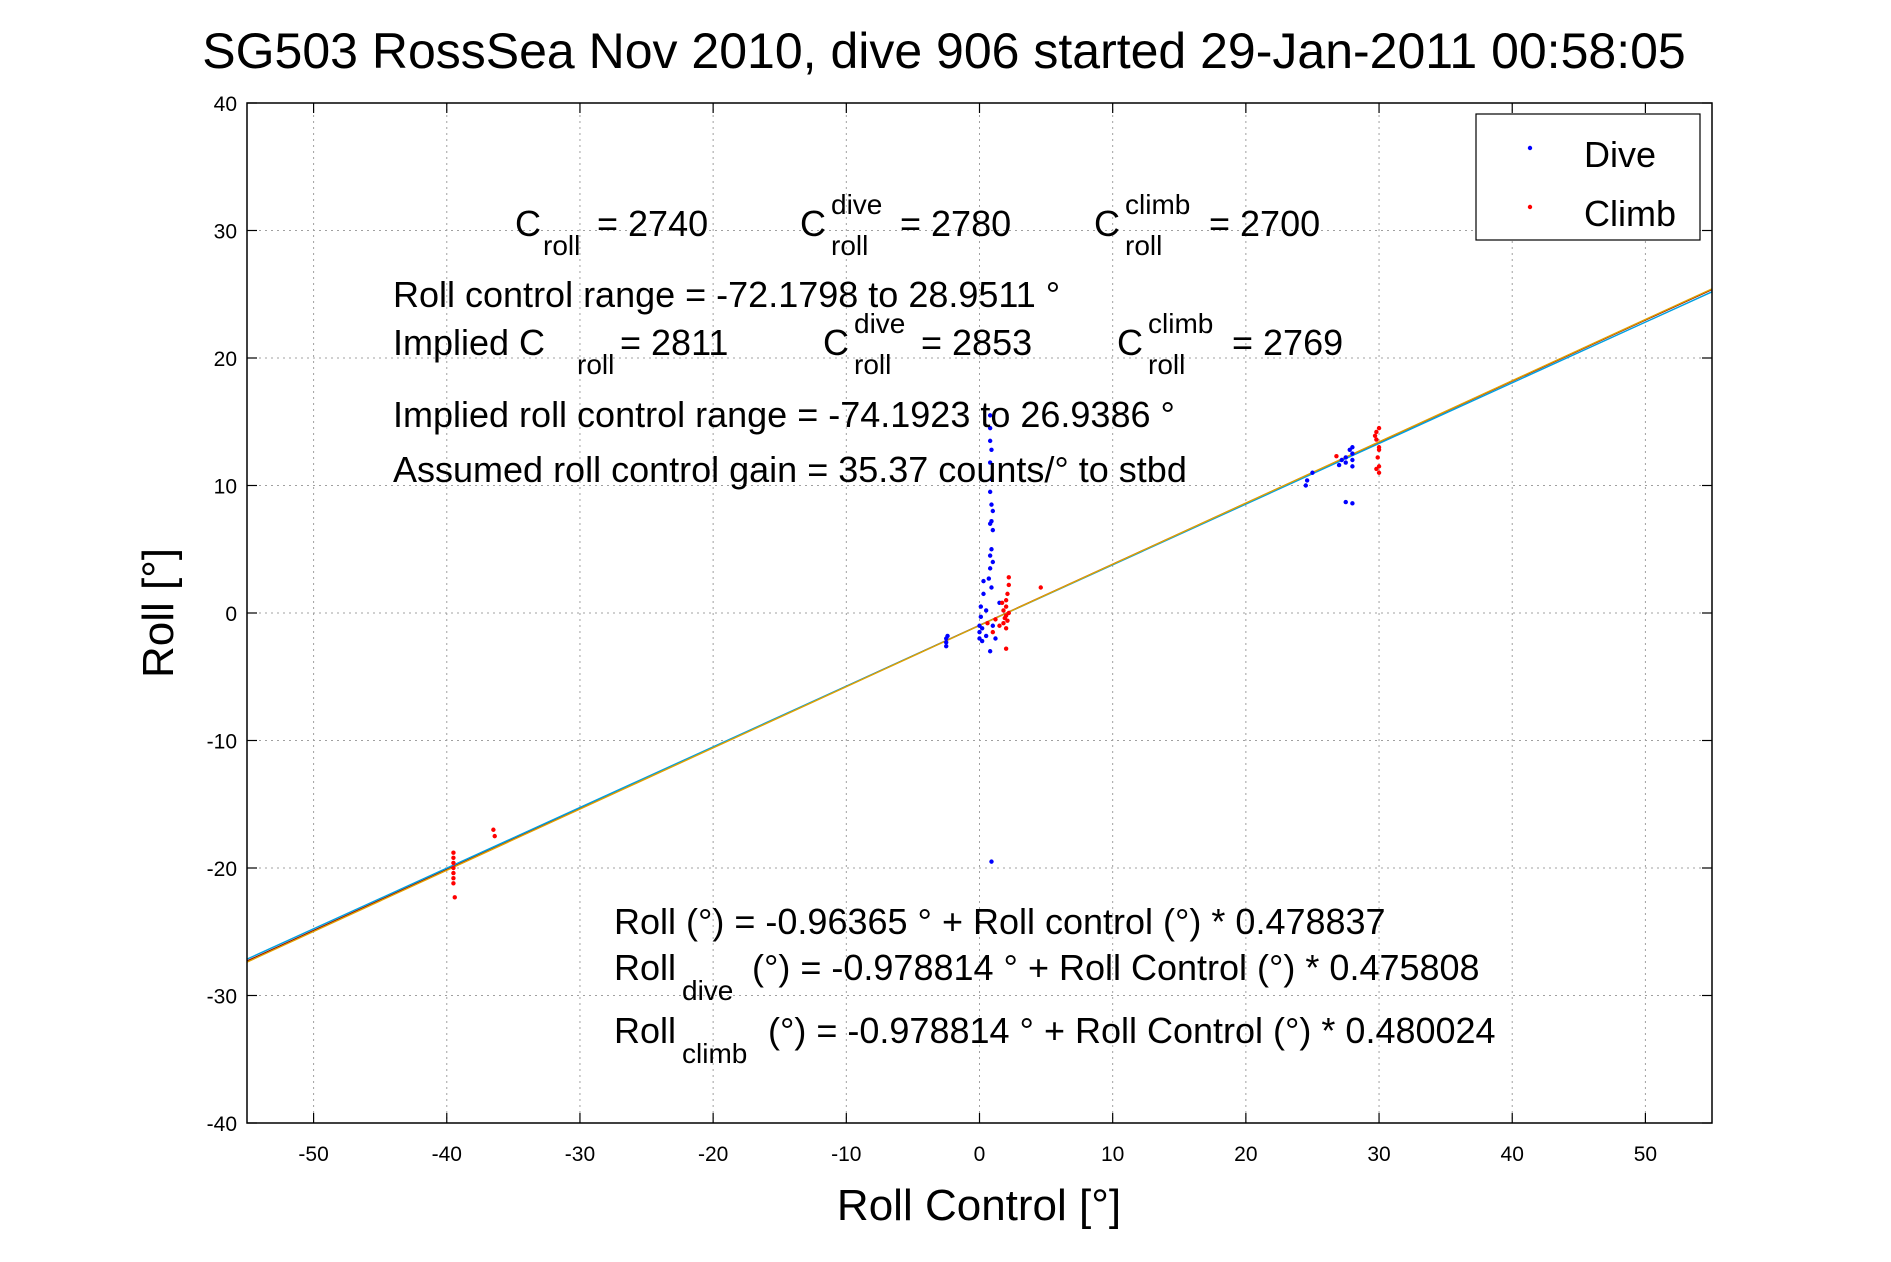 The width and height of the screenshot is (1891, 1262). I want to click on c-dive-value: = 2780, so click(955, 223).